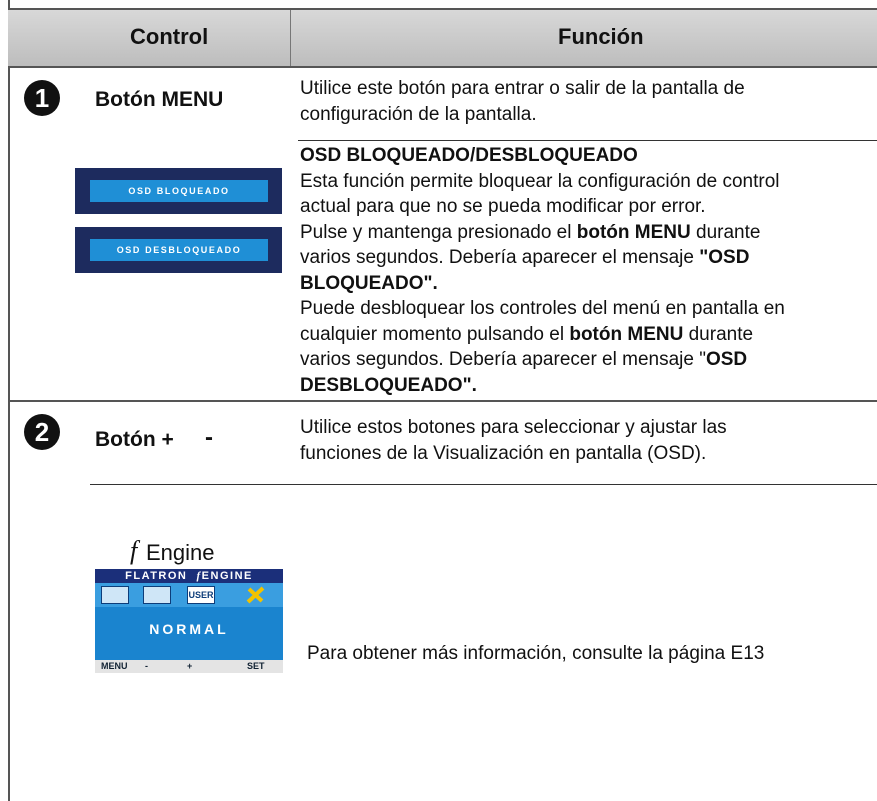  Describe the element at coordinates (418, 114) in the screenshot. I see `text-line: configuración de la pantalla.` at that location.